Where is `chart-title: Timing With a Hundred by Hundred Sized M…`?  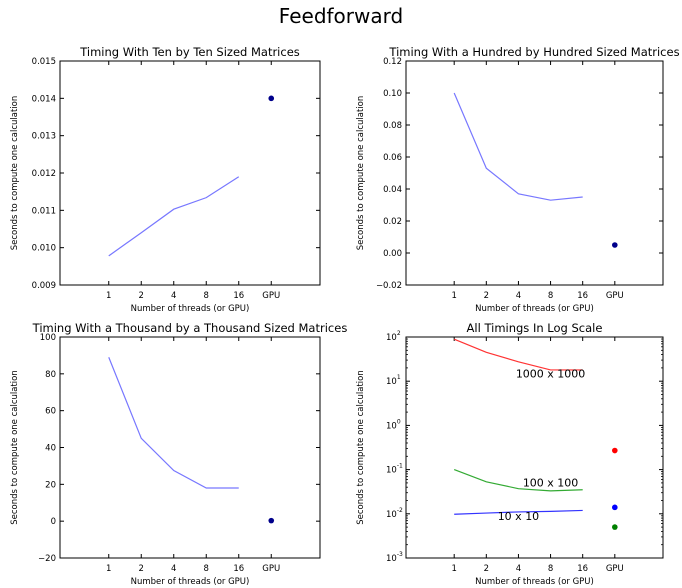
chart-title: Timing With a Hundred by Hundred Sized M… is located at coordinates (533, 52).